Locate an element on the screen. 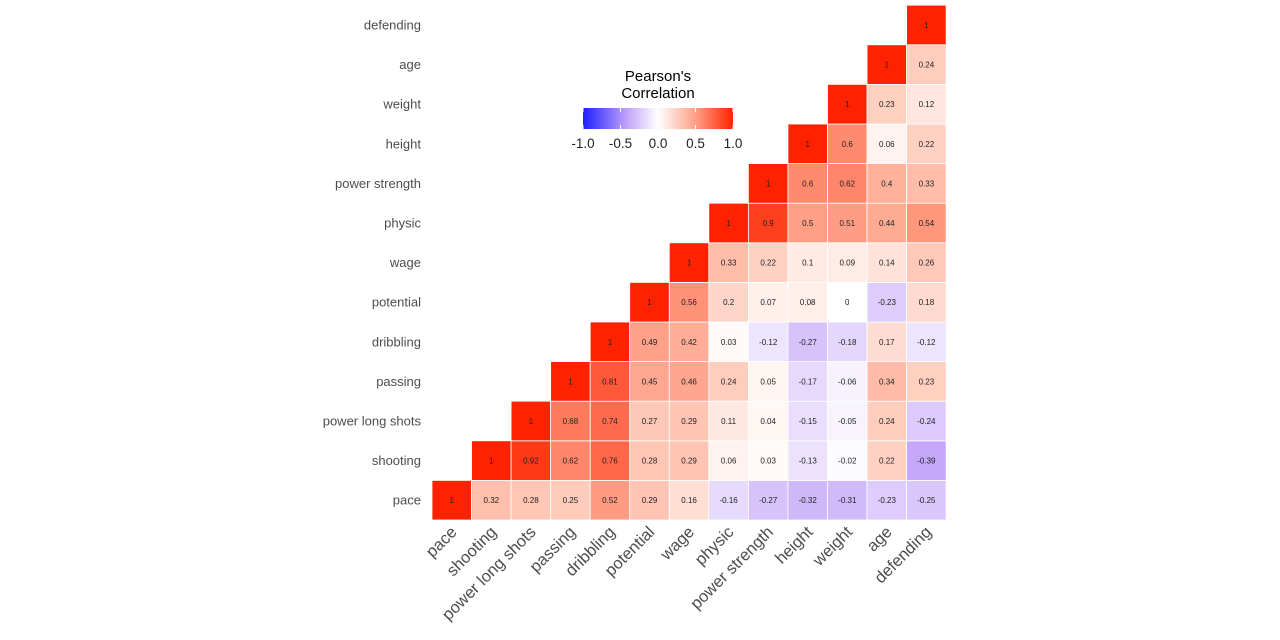  cell-value-label: 0.81 is located at coordinates (610, 381).